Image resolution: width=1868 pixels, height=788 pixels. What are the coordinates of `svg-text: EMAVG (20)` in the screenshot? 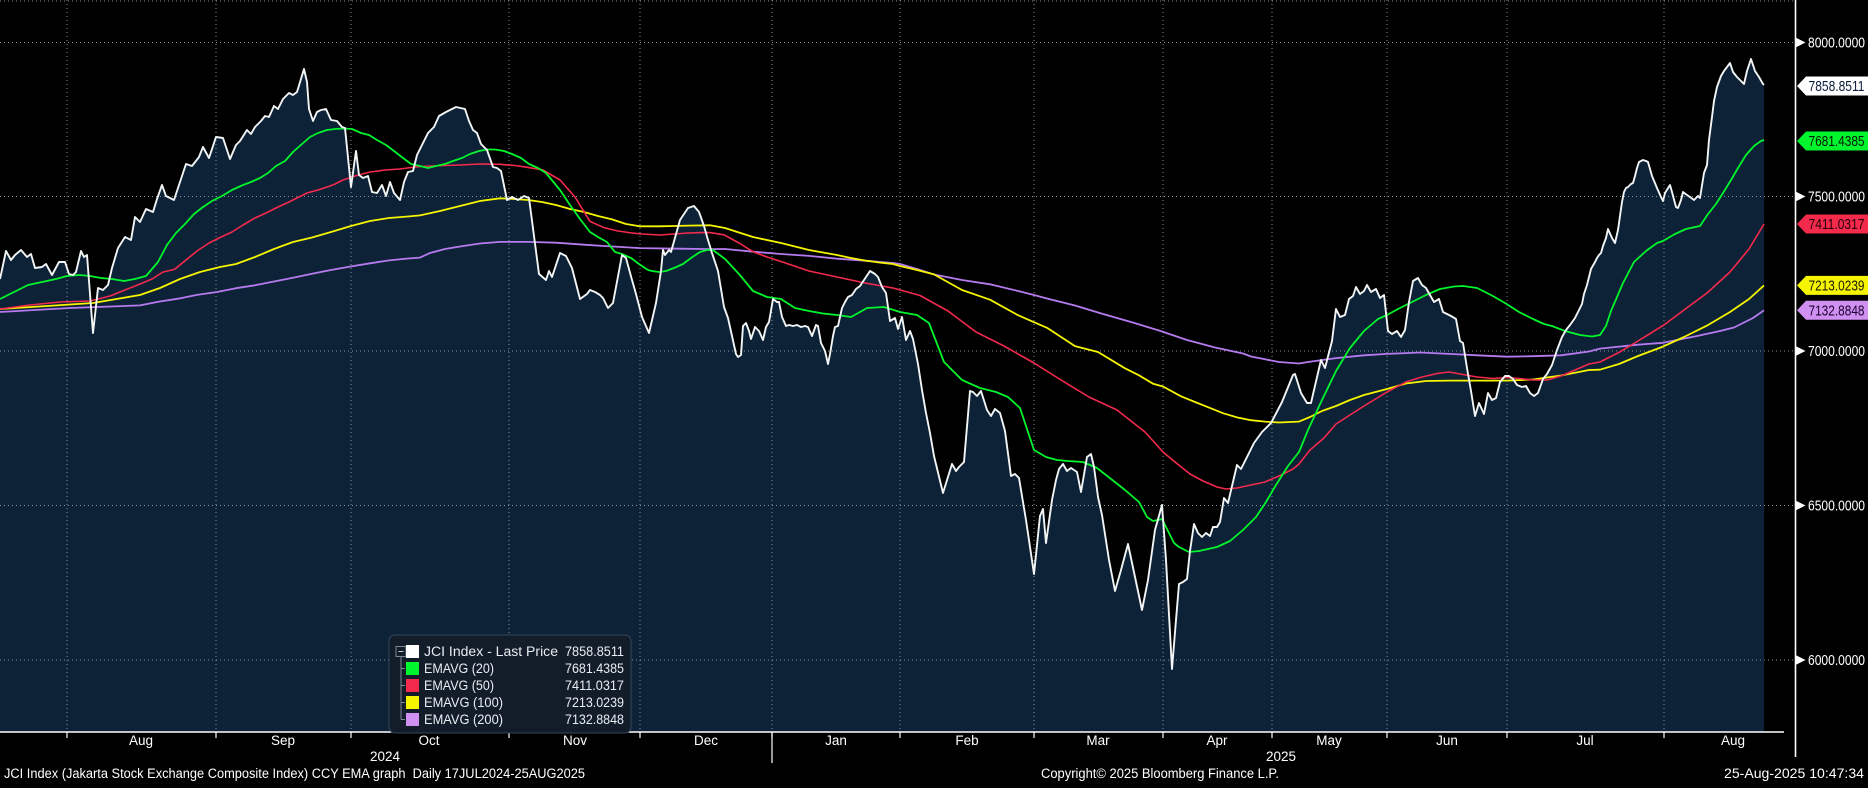 It's located at (459, 668).